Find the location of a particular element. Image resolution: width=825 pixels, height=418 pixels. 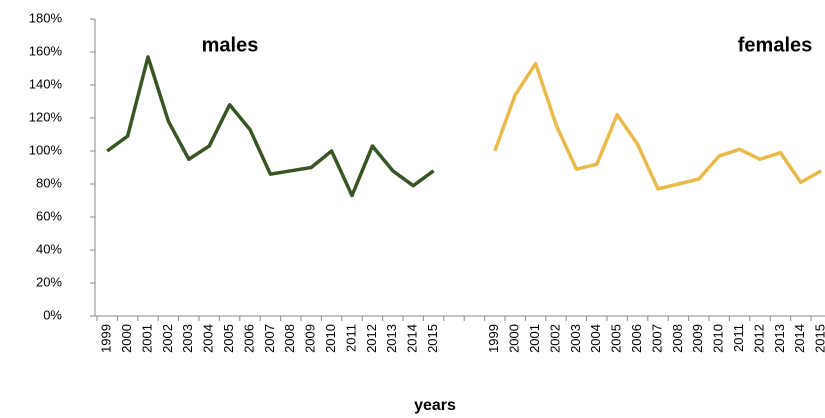

y-tick-label: 20% is located at coordinates (49, 281).